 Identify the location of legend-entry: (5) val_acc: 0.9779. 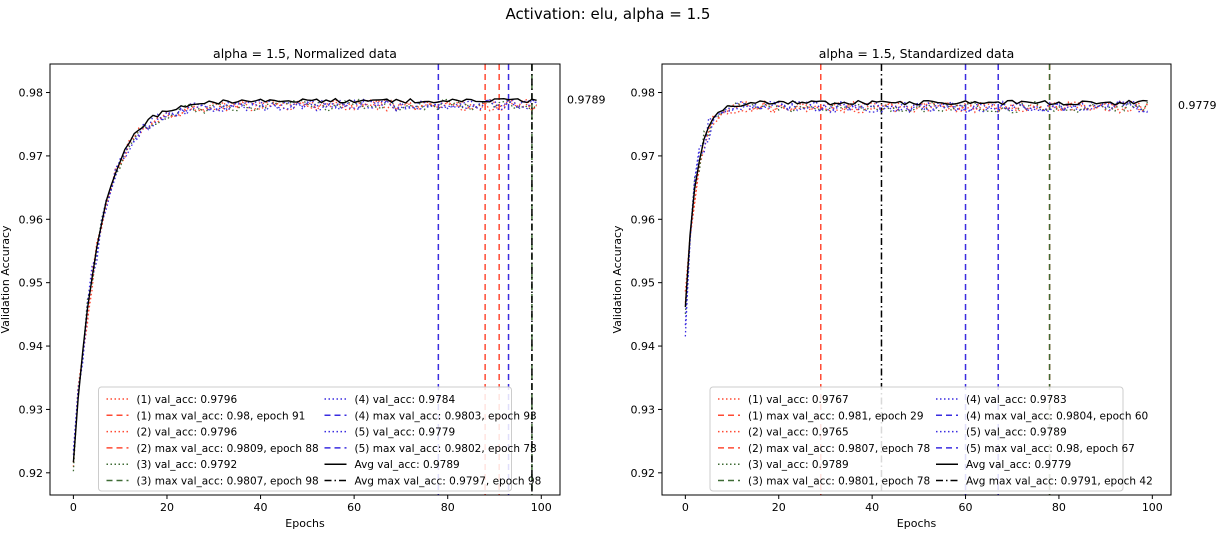
(405, 433).